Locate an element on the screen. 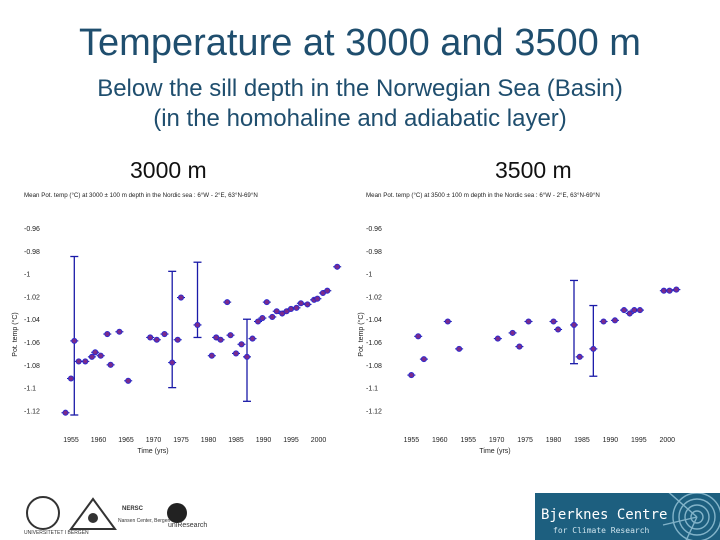 This screenshot has height=540, width=720. institute-triangle-logo is located at coordinates (93, 513).